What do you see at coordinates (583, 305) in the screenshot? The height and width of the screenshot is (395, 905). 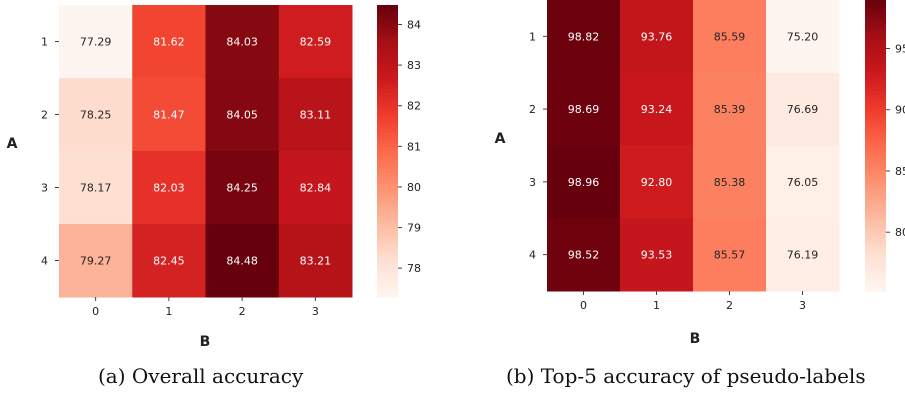 I see `x-tick-label: 0` at bounding box center [583, 305].